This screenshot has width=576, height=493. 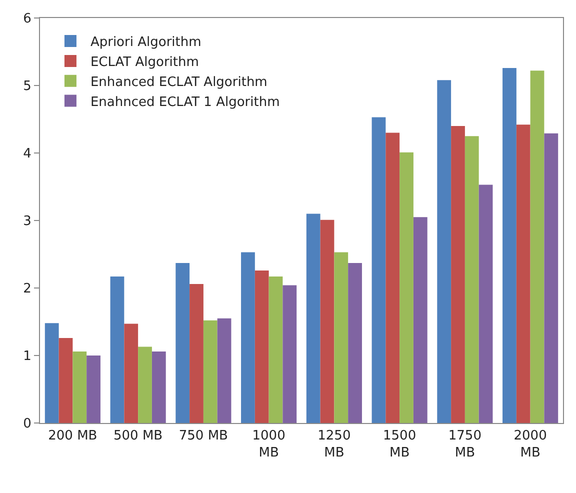 What do you see at coordinates (203, 436) in the screenshot?
I see `x-tick-label: 750 MB` at bounding box center [203, 436].